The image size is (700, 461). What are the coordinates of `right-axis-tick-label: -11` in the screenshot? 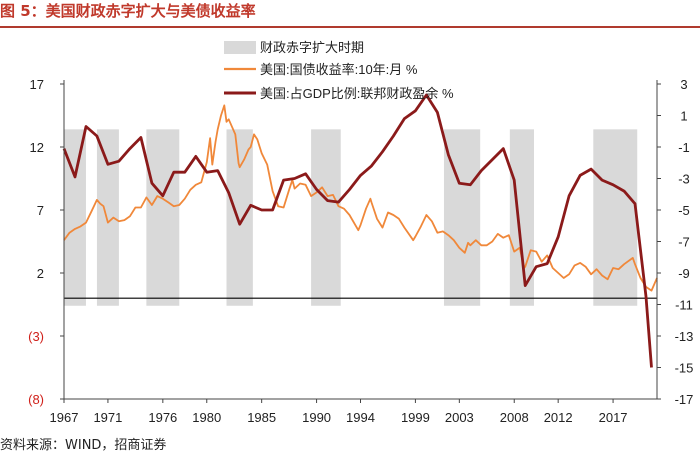 It's located at (684, 305).